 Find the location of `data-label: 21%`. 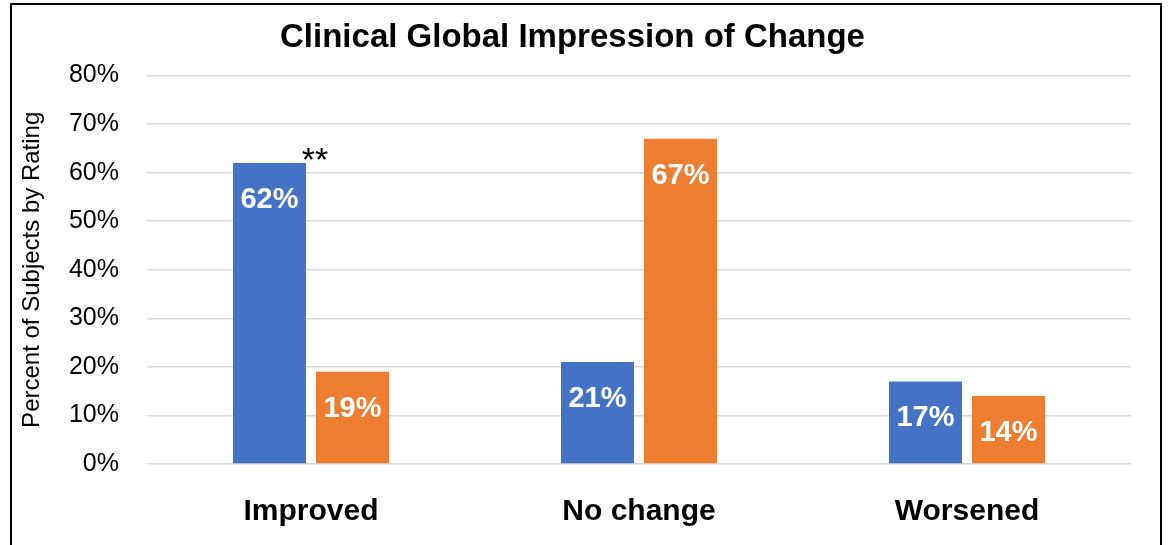

data-label: 21% is located at coordinates (597, 397).